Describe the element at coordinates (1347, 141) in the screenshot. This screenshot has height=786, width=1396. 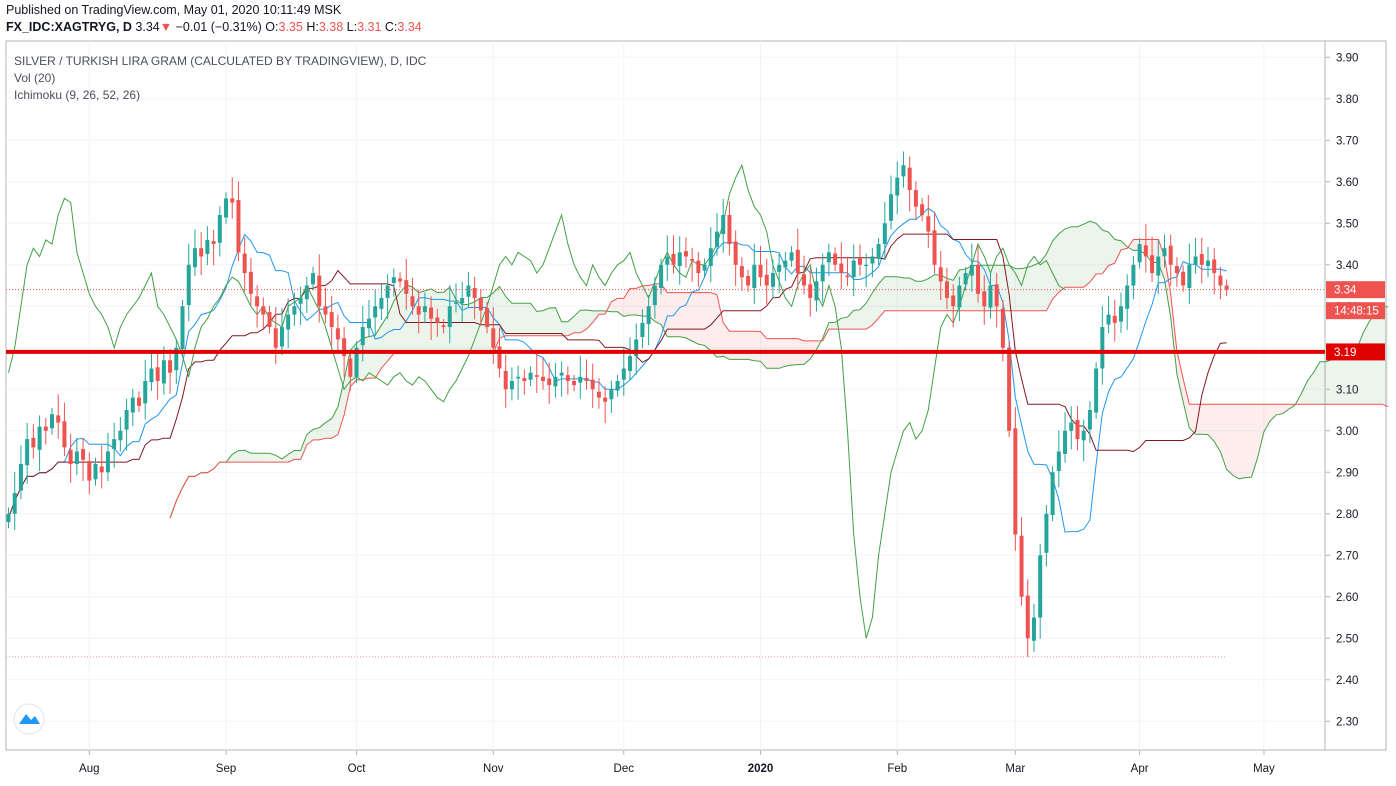
I see `price-tick-label: 3.70` at that location.